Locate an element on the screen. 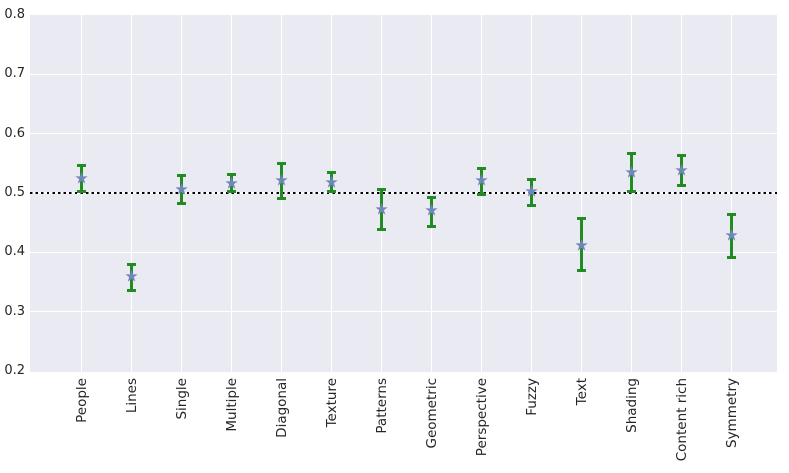  y-tick-label: 0.4 is located at coordinates (14, 252).